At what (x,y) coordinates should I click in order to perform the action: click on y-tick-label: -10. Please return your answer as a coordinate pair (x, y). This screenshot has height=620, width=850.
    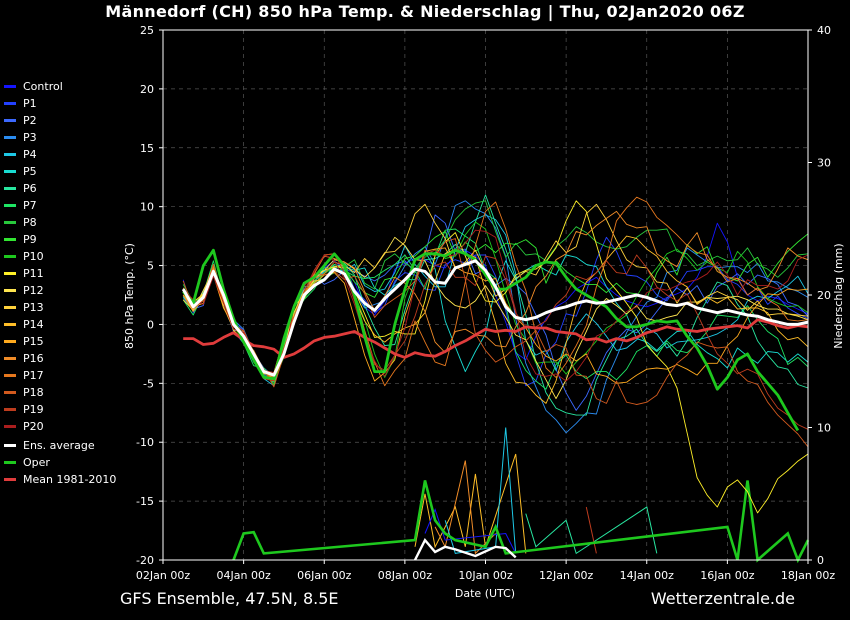
    Looking at the image, I should click on (145, 442).